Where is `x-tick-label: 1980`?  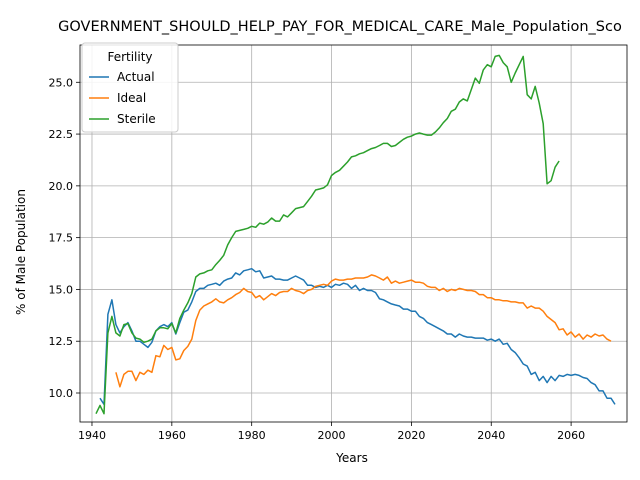 x-tick-label: 1980 is located at coordinates (252, 435).